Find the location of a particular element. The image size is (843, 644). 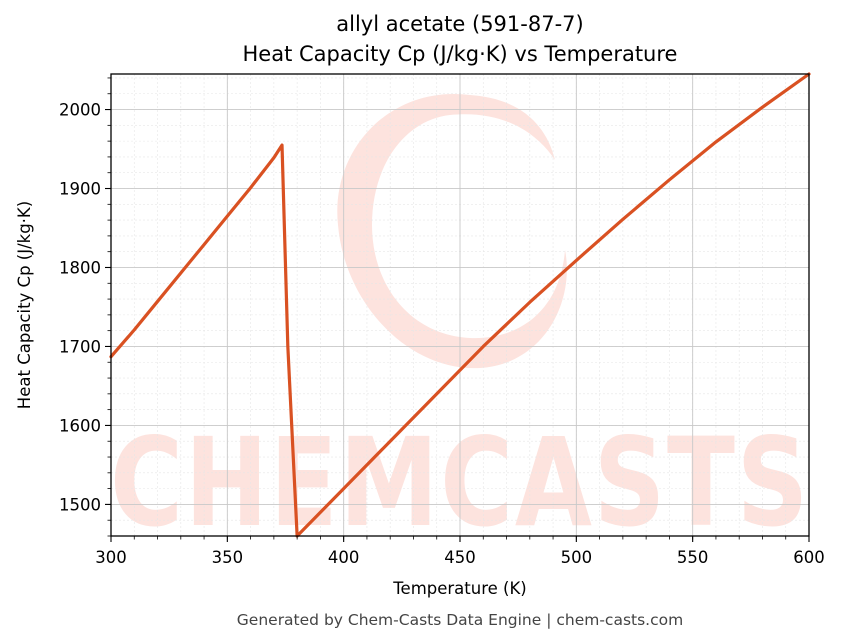

x-axis-label: Temperature (K) is located at coordinates (459, 588).